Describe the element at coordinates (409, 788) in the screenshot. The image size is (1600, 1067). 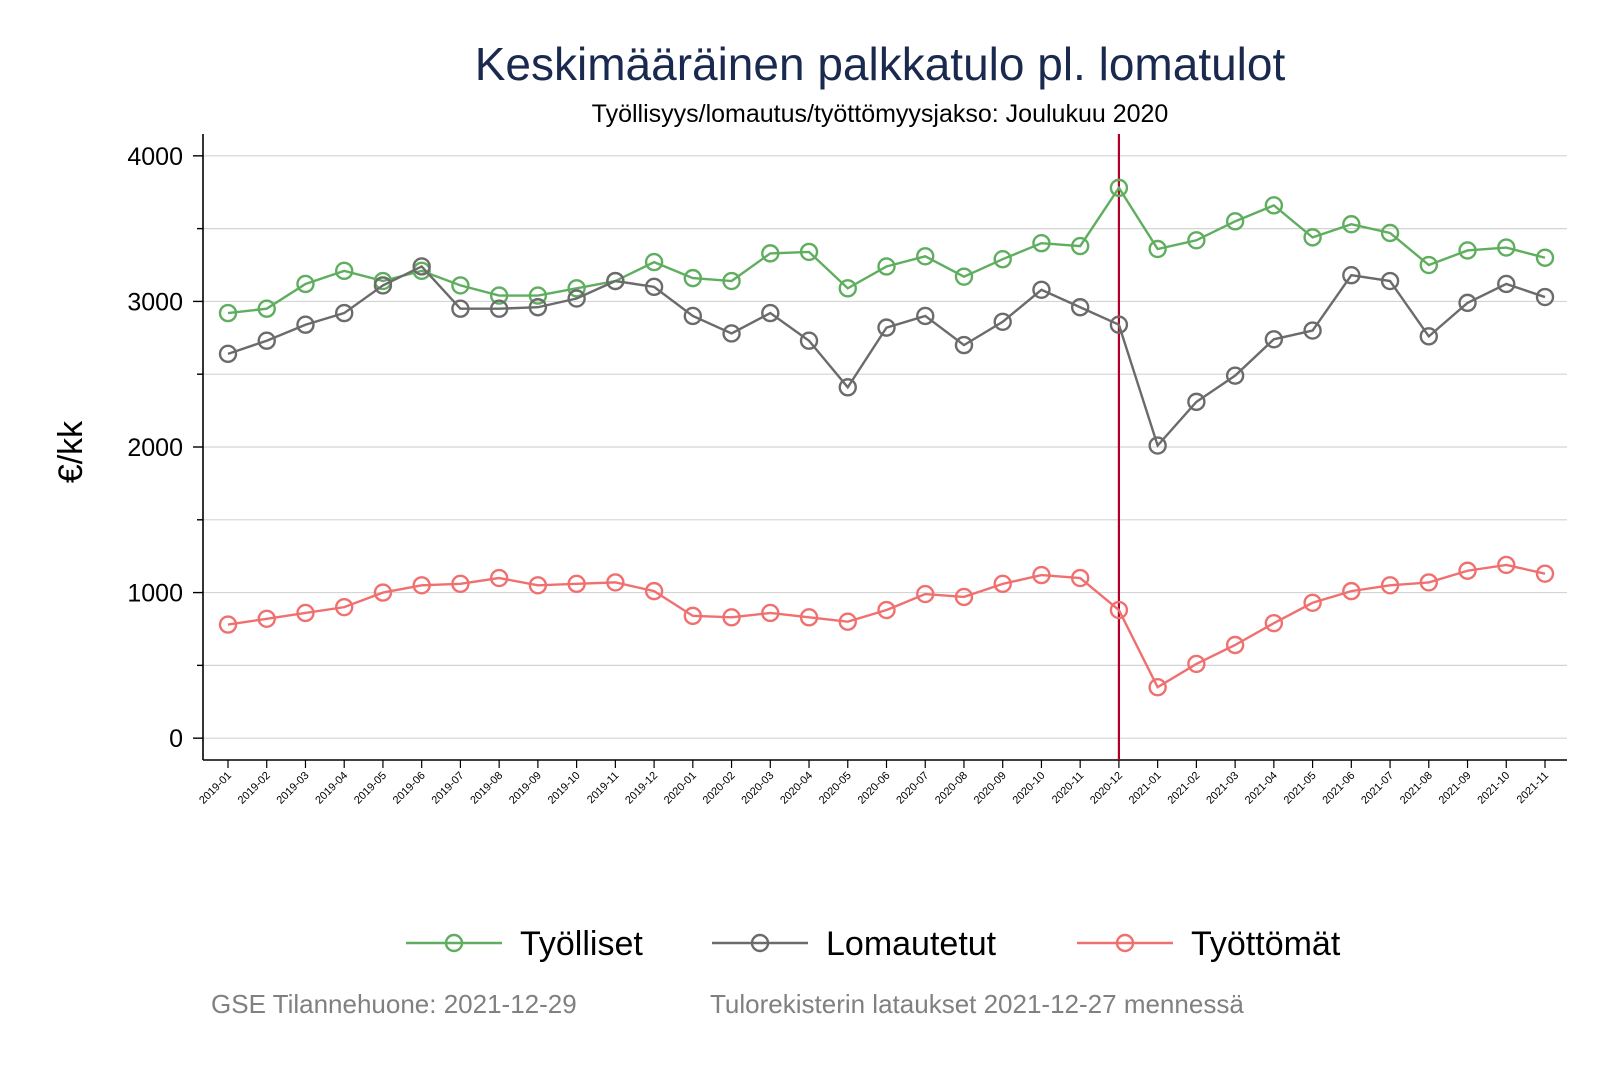
I see `x-tick-label: 2019-06` at that location.